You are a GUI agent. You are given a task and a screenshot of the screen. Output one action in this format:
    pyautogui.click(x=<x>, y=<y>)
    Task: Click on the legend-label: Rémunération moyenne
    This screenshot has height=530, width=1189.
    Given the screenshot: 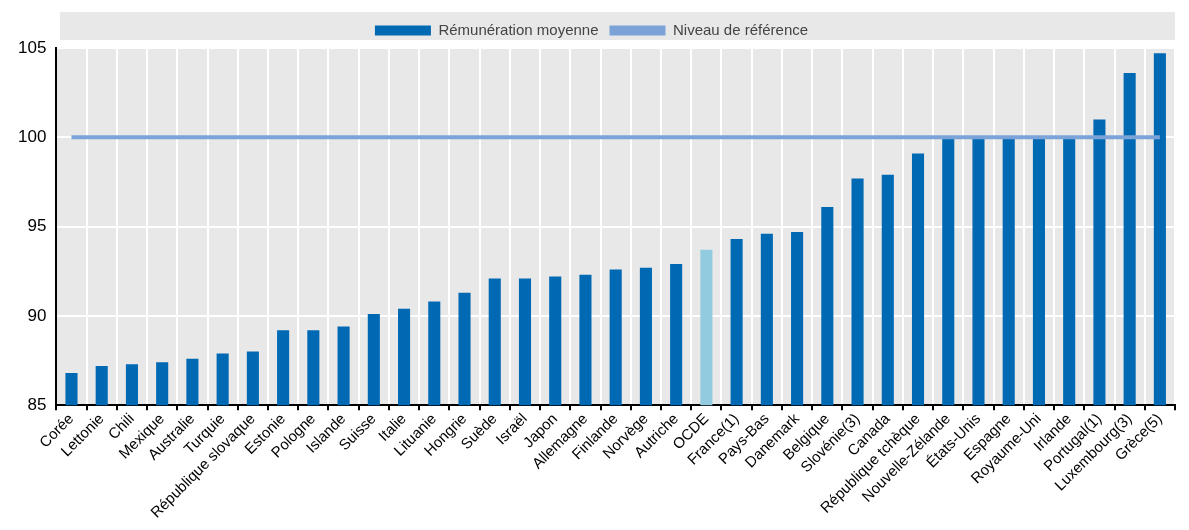 What is the action you would take?
    pyautogui.click(x=518, y=29)
    